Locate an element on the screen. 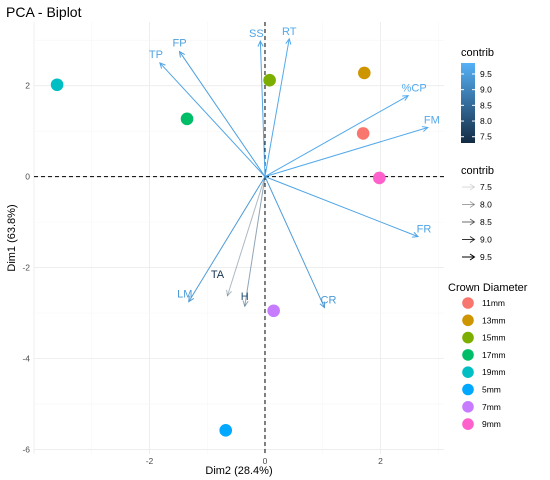  variable-label-lm: LM is located at coordinates (184, 295).